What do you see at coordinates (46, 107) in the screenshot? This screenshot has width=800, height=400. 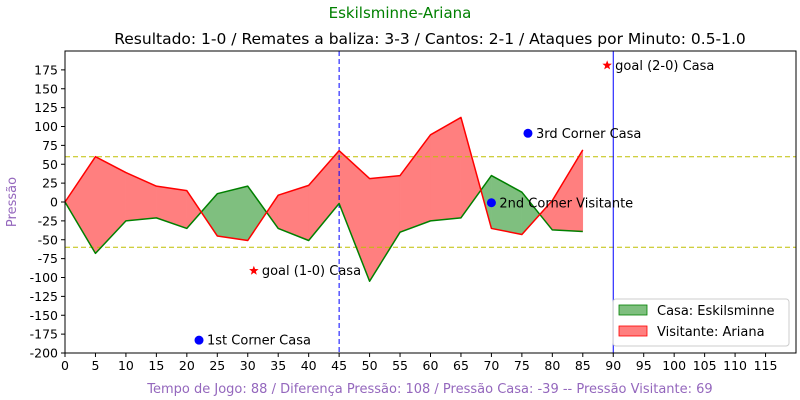 I see `y-tick-label: 125` at bounding box center [46, 107].